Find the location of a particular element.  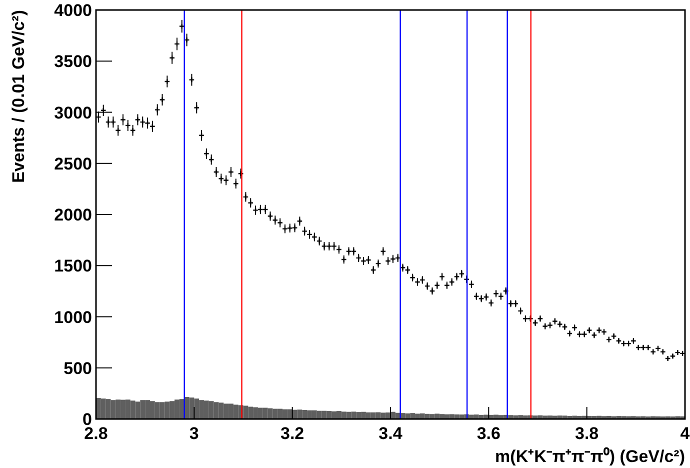

y-tick-label: 3000 is located at coordinates (73, 112).